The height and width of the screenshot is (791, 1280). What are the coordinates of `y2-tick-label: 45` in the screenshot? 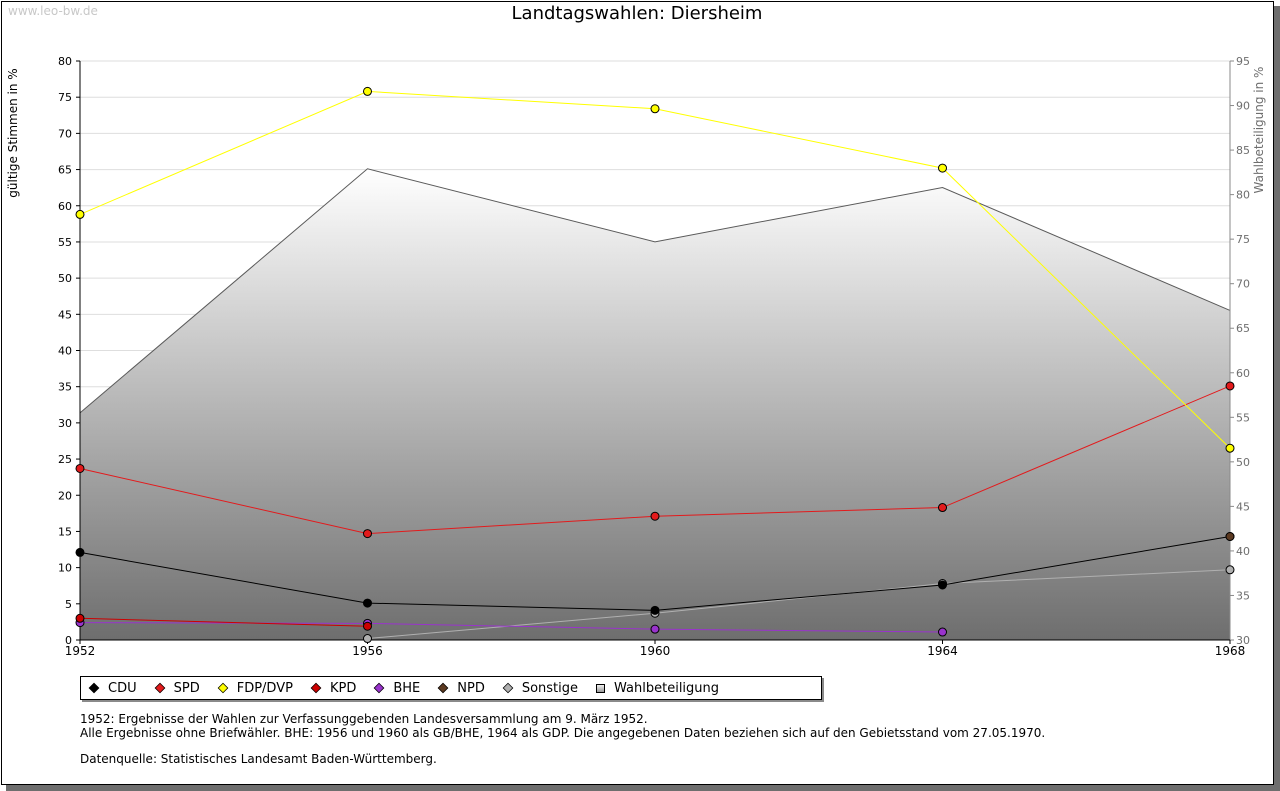 It's located at (1243, 506).